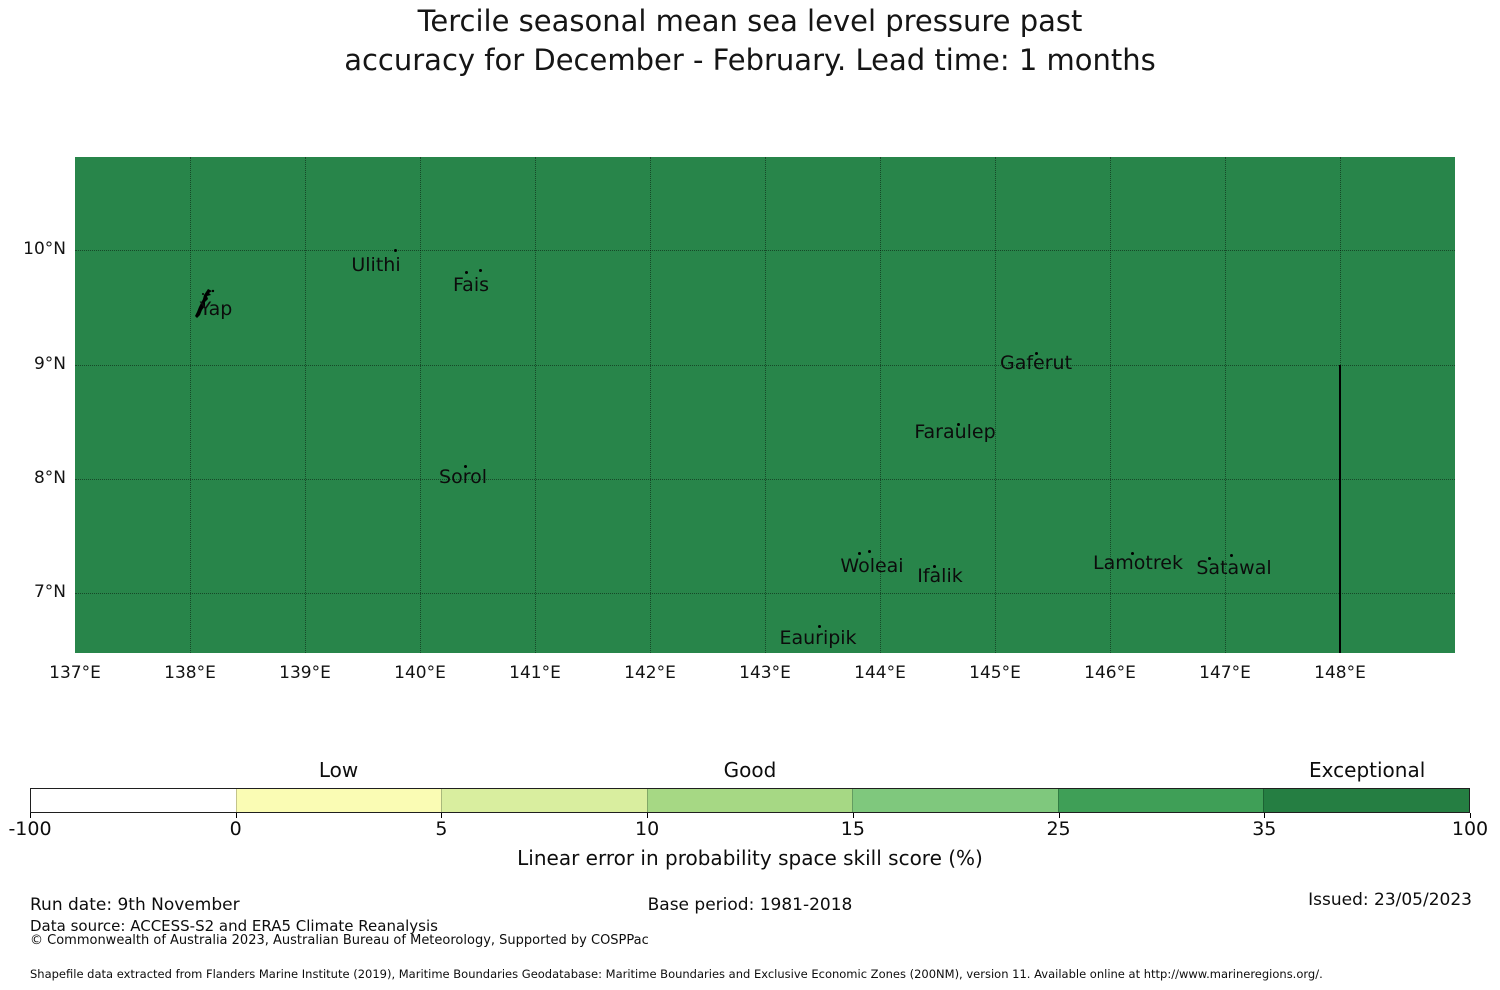 Image resolution: width=1500 pixels, height=990 pixels. Describe the element at coordinates (441, 829) in the screenshot. I see `colorbar-tick-label: 5` at that location.